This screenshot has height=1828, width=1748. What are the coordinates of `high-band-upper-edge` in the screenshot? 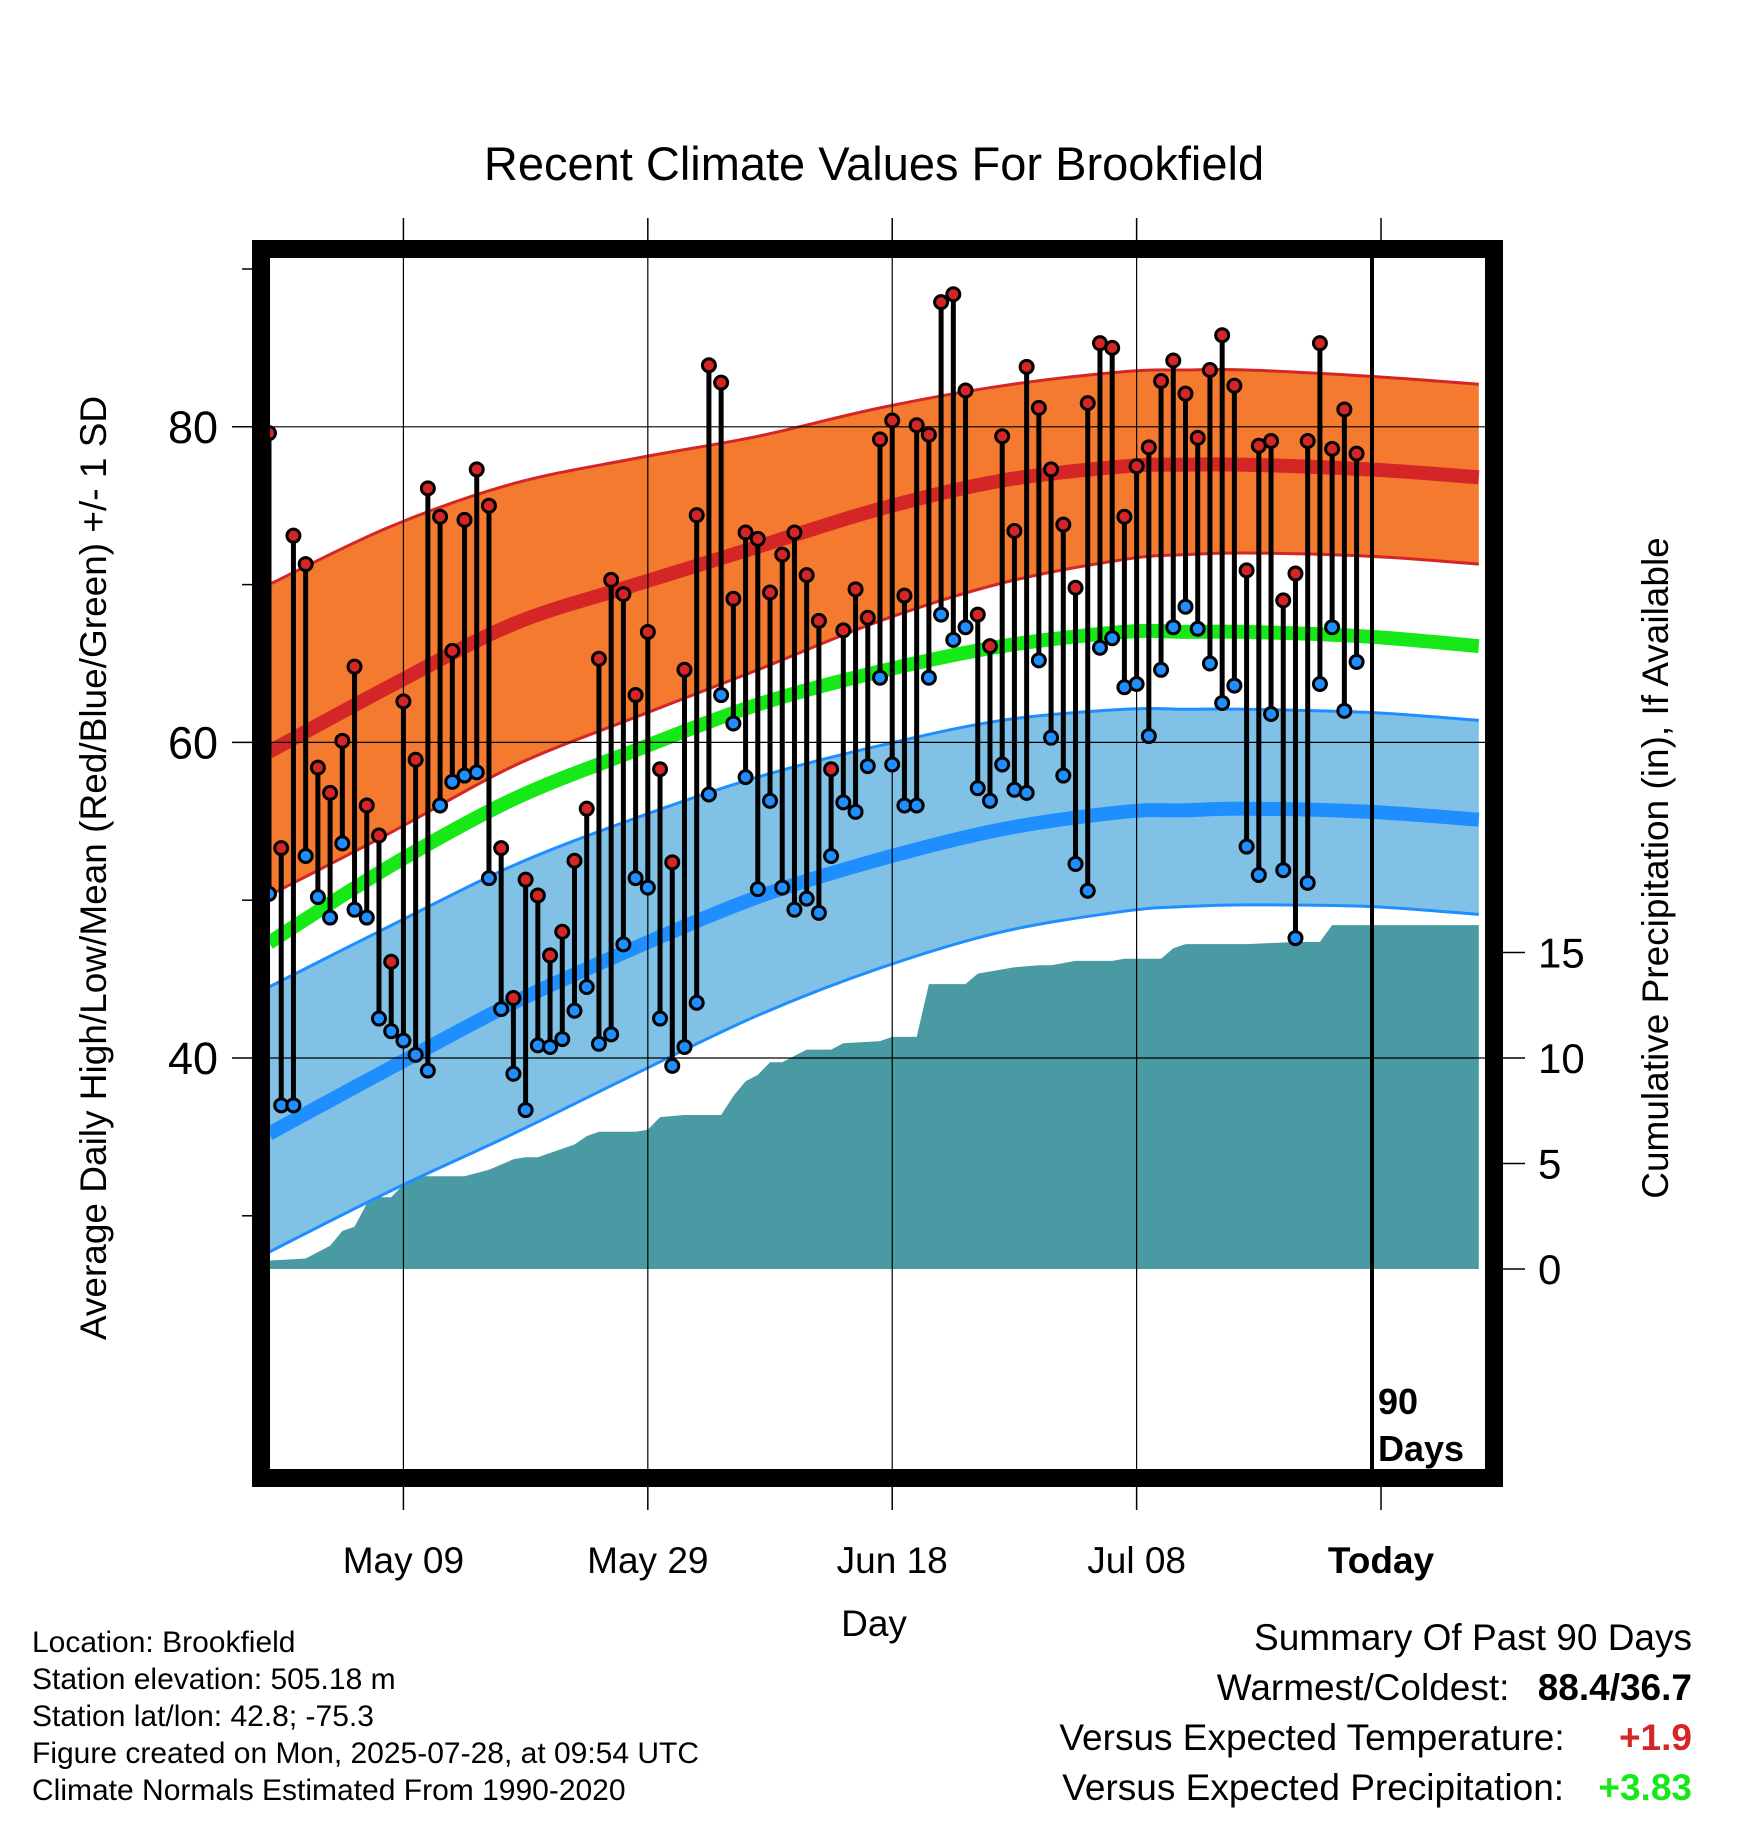 It's located at (873, 476).